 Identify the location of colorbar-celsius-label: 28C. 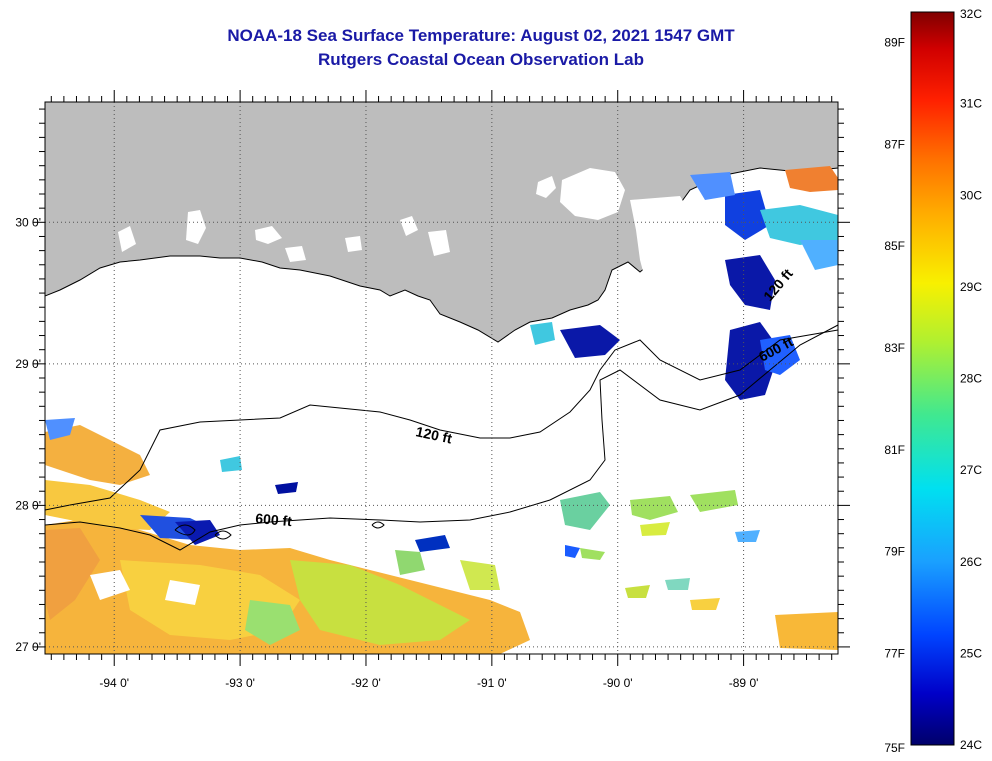
(971, 379).